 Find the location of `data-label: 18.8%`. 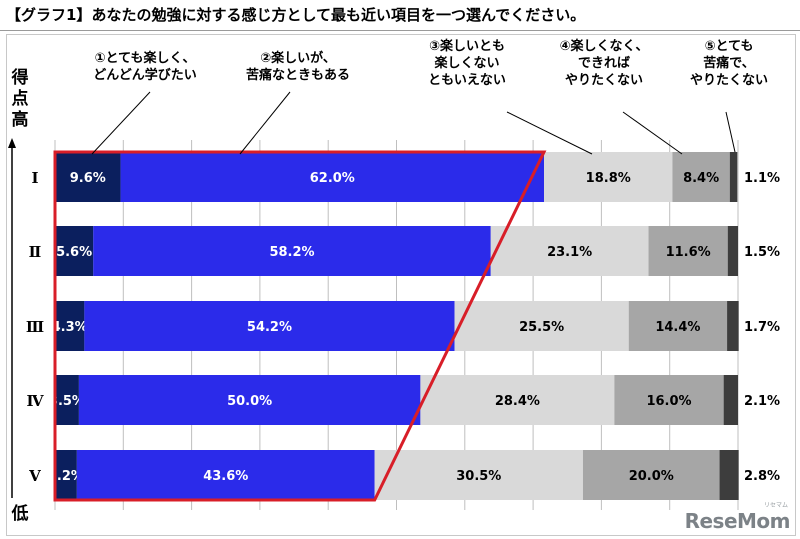

data-label: 18.8% is located at coordinates (608, 178).